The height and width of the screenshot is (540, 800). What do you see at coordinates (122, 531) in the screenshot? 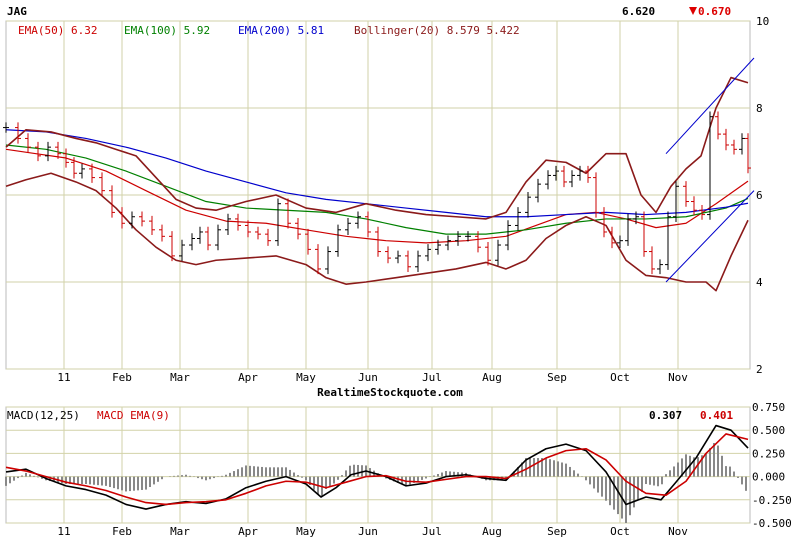
I see `macd-x-tick-label: Feb` at bounding box center [122, 531].